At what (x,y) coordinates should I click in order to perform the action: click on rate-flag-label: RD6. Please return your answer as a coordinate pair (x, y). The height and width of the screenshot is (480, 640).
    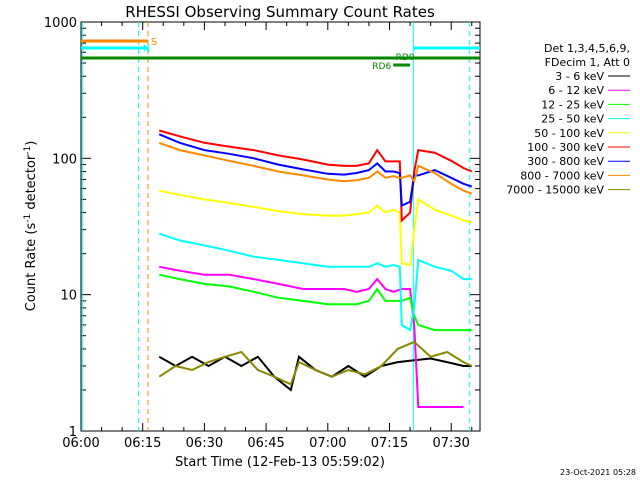
    Looking at the image, I should click on (381, 67).